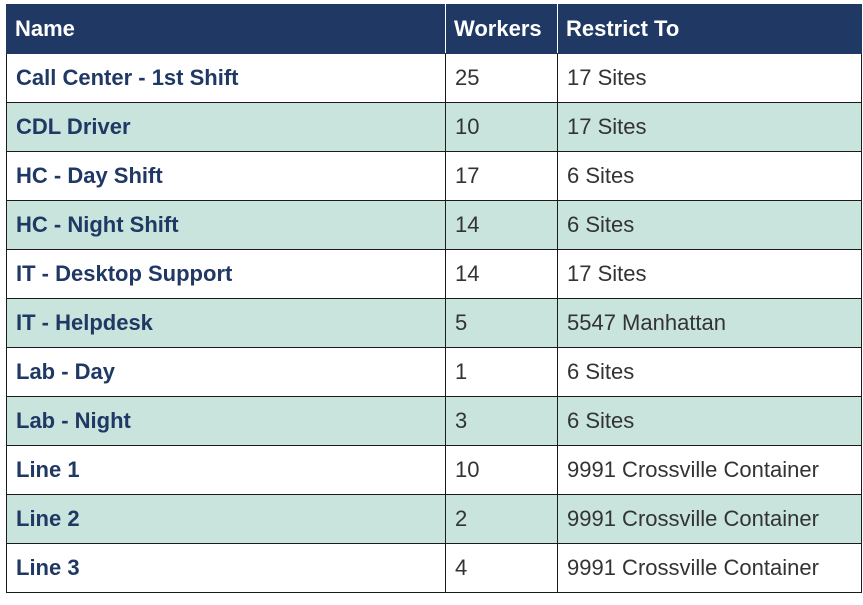 The width and height of the screenshot is (863, 605). Describe the element at coordinates (501, 568) in the screenshot. I see `workers-cell: 4` at that location.